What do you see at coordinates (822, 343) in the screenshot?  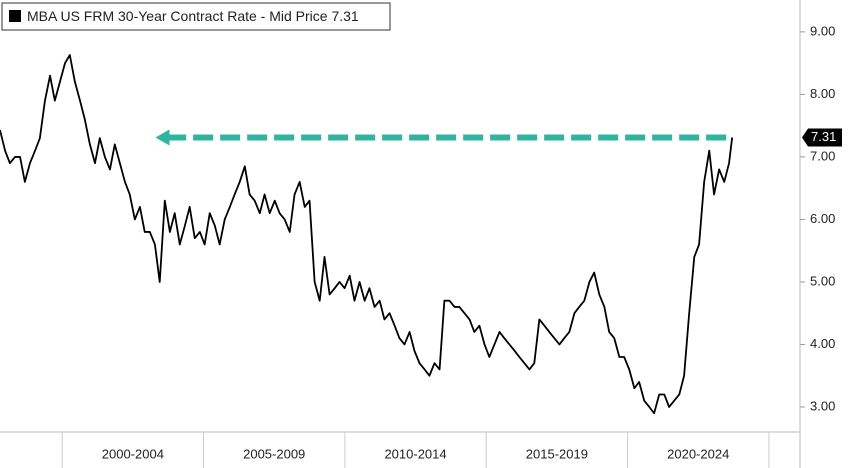 I see `y-tick-label: 4.00` at bounding box center [822, 343].